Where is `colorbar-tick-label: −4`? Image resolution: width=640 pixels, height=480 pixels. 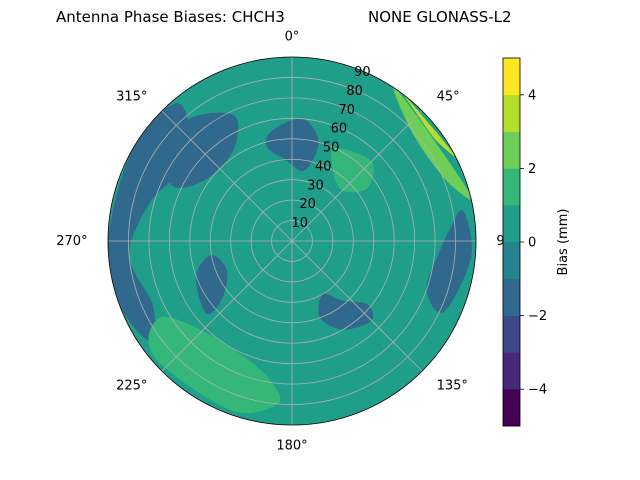
colorbar-tick-label: −4 is located at coordinates (537, 390).